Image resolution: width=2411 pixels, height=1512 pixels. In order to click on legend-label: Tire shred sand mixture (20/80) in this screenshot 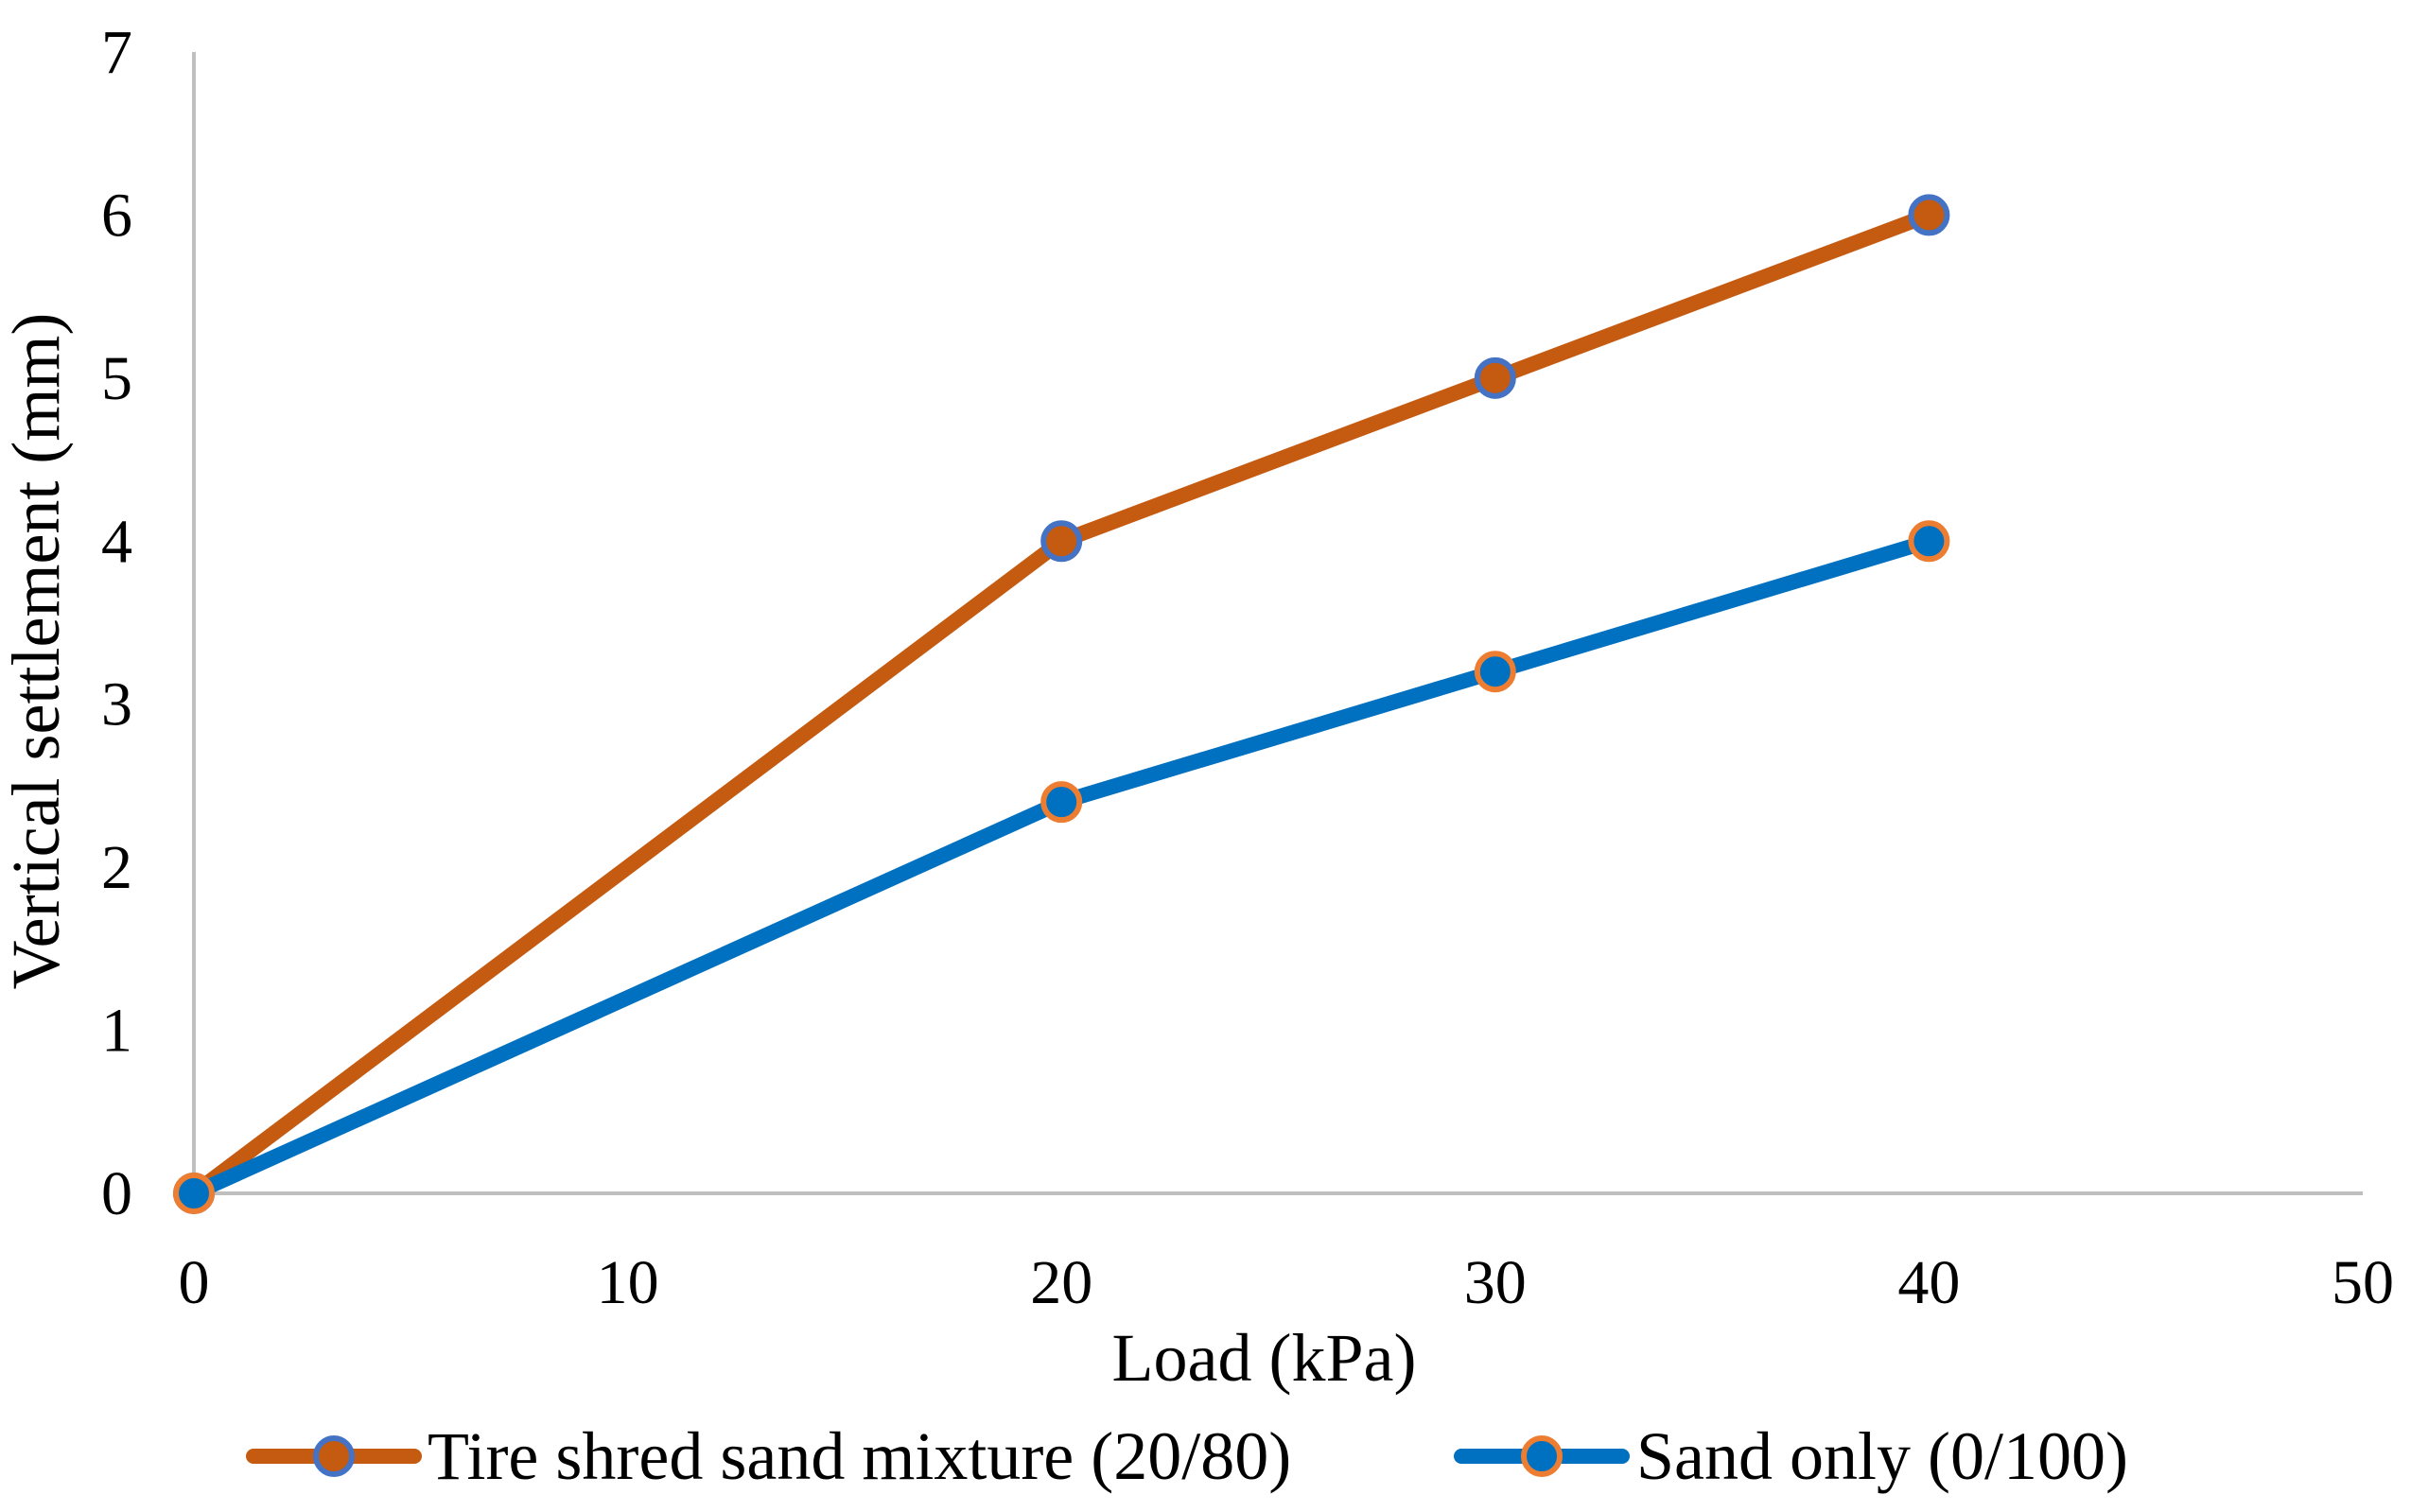, I will do `click(859, 1456)`.